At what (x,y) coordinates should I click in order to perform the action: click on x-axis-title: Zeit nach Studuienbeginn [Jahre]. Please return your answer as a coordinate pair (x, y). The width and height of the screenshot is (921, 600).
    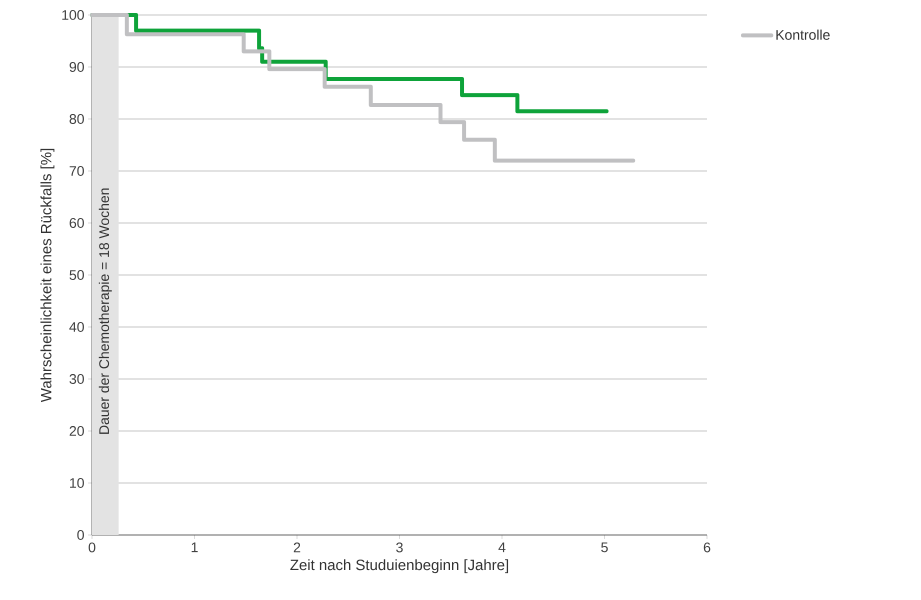
    Looking at the image, I should click on (399, 566).